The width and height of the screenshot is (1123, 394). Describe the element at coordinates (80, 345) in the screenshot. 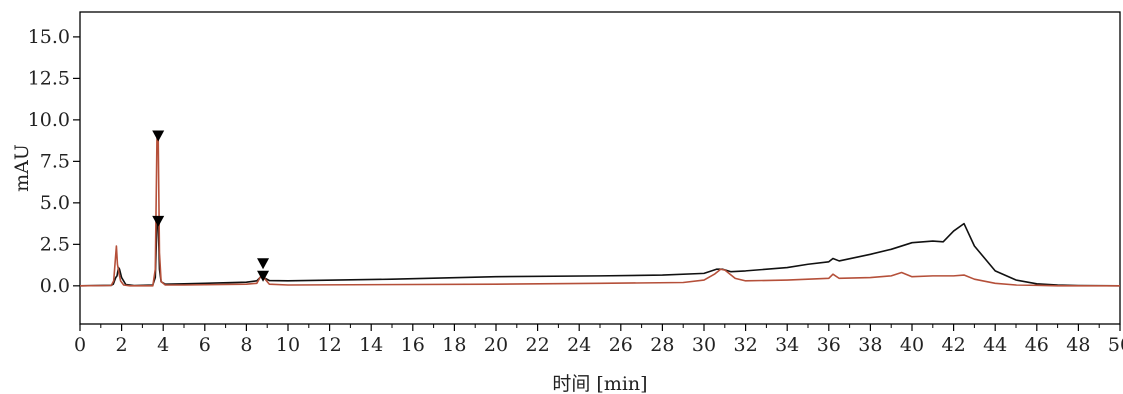

I see `x-tick-label: 0` at that location.